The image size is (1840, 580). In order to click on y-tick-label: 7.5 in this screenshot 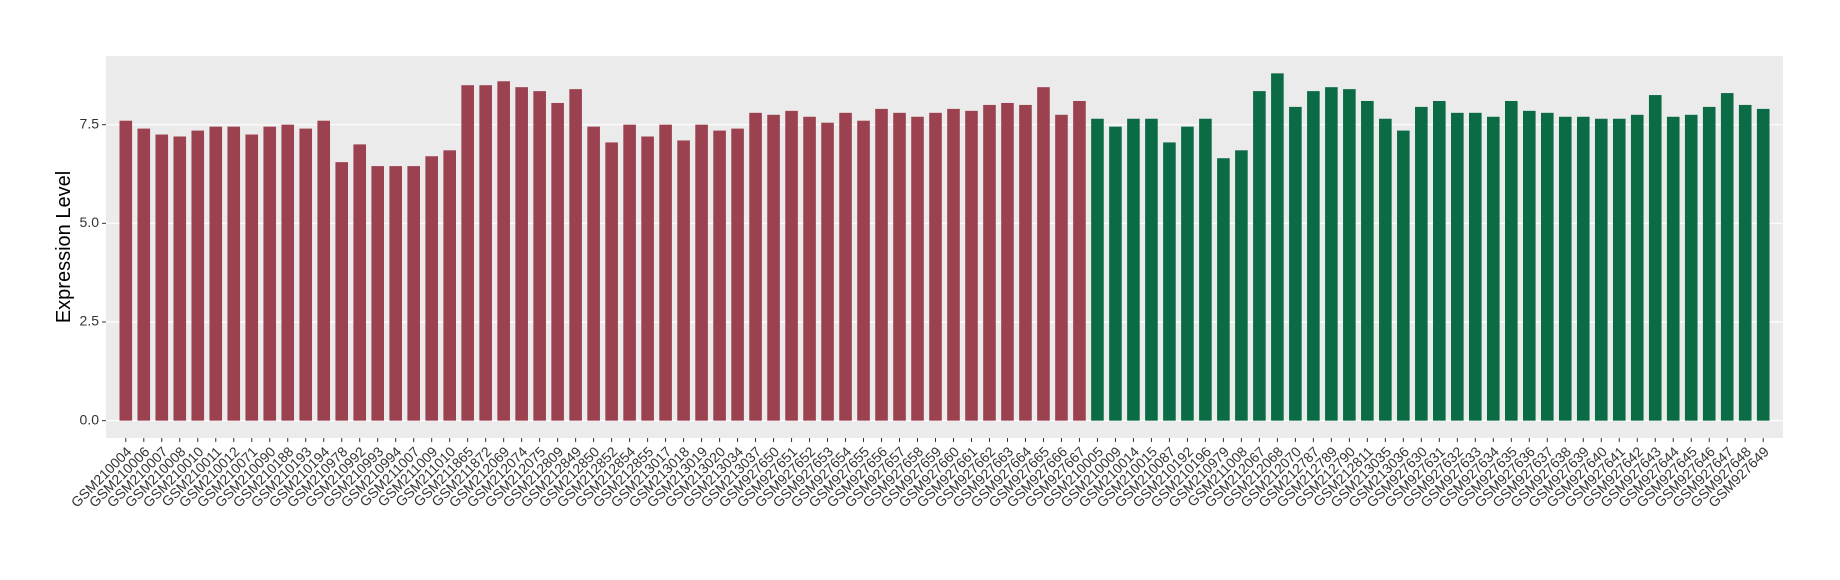, I will do `click(90, 123)`.